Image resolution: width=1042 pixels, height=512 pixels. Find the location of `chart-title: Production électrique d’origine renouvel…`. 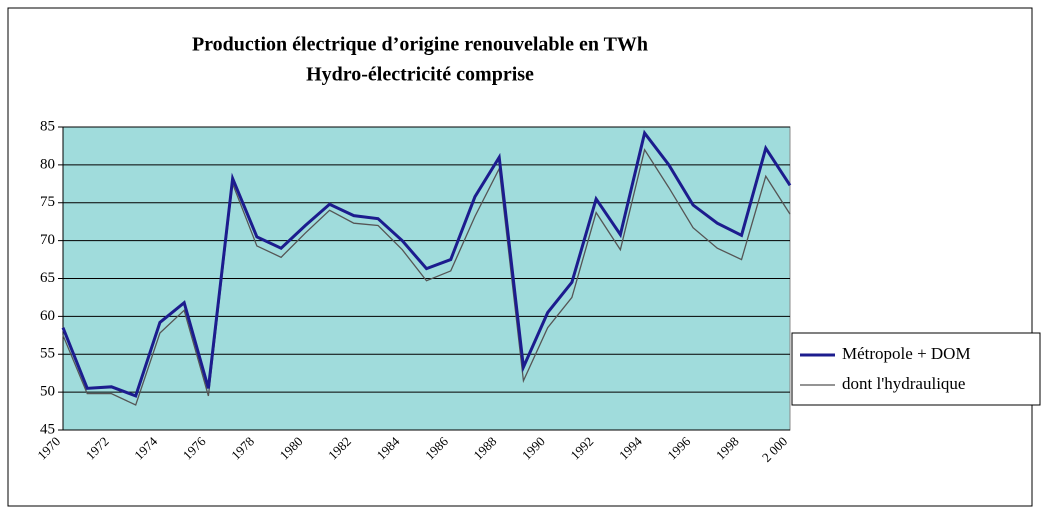

chart-title: Production électrique d’origine renouvel… is located at coordinates (420, 45).